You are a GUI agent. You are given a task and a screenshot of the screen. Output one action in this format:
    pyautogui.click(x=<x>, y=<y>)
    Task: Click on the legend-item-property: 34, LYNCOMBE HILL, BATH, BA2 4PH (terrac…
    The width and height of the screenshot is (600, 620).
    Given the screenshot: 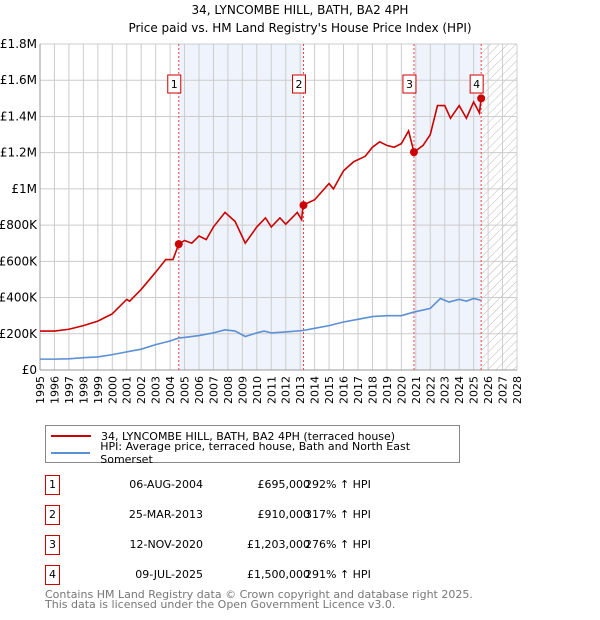 What is the action you would take?
    pyautogui.click(x=223, y=436)
    